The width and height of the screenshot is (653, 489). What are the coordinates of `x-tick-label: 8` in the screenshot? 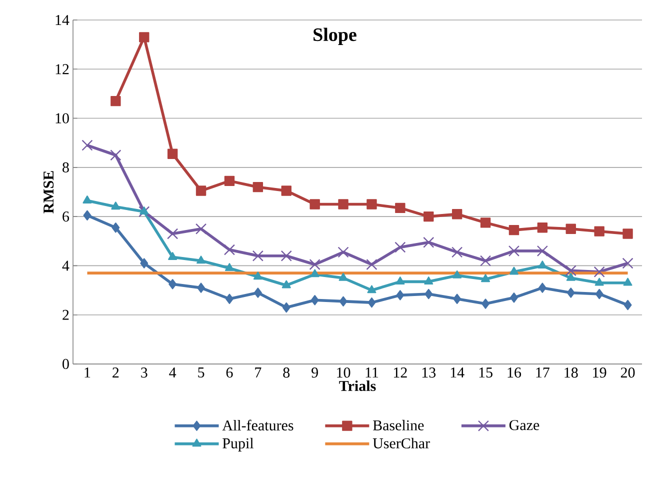 It's located at (286, 373).